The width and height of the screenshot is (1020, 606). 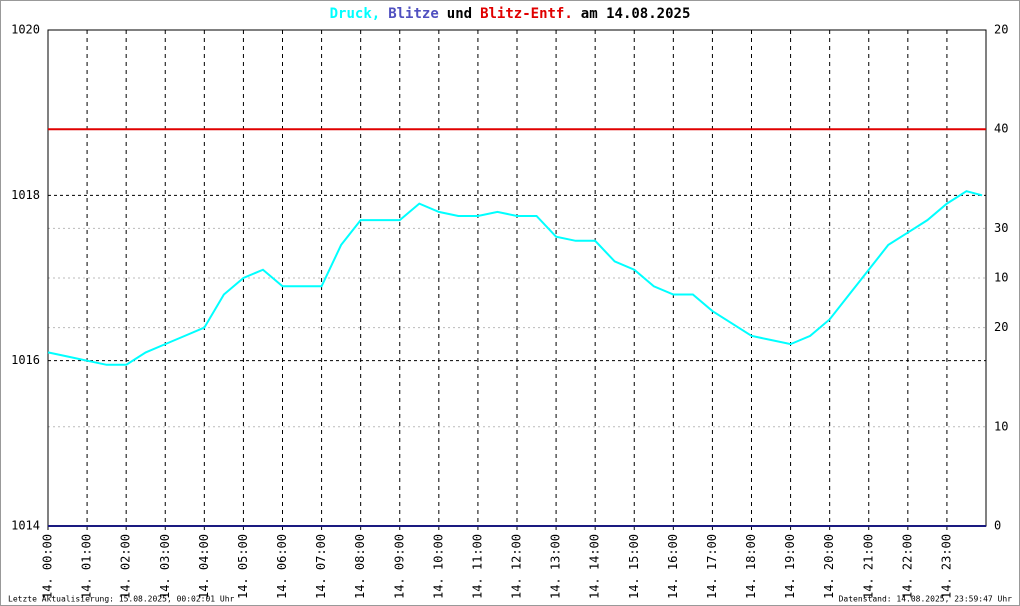 What do you see at coordinates (673, 566) in the screenshot?
I see `x-tick-label: 14. 16:00` at bounding box center [673, 566].